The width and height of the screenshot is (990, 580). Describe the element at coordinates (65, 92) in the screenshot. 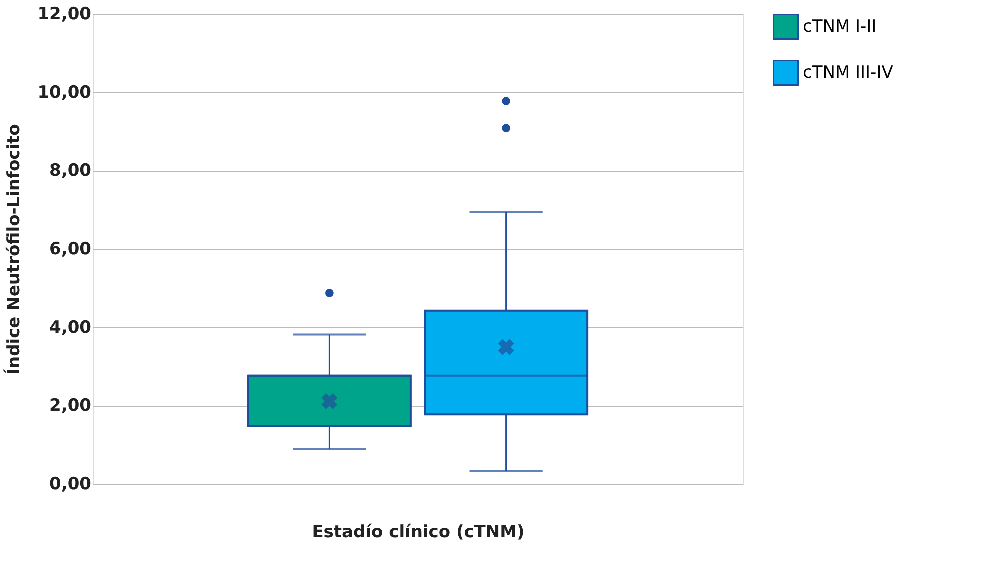

I see `y-tick-label: 10,00` at that location.